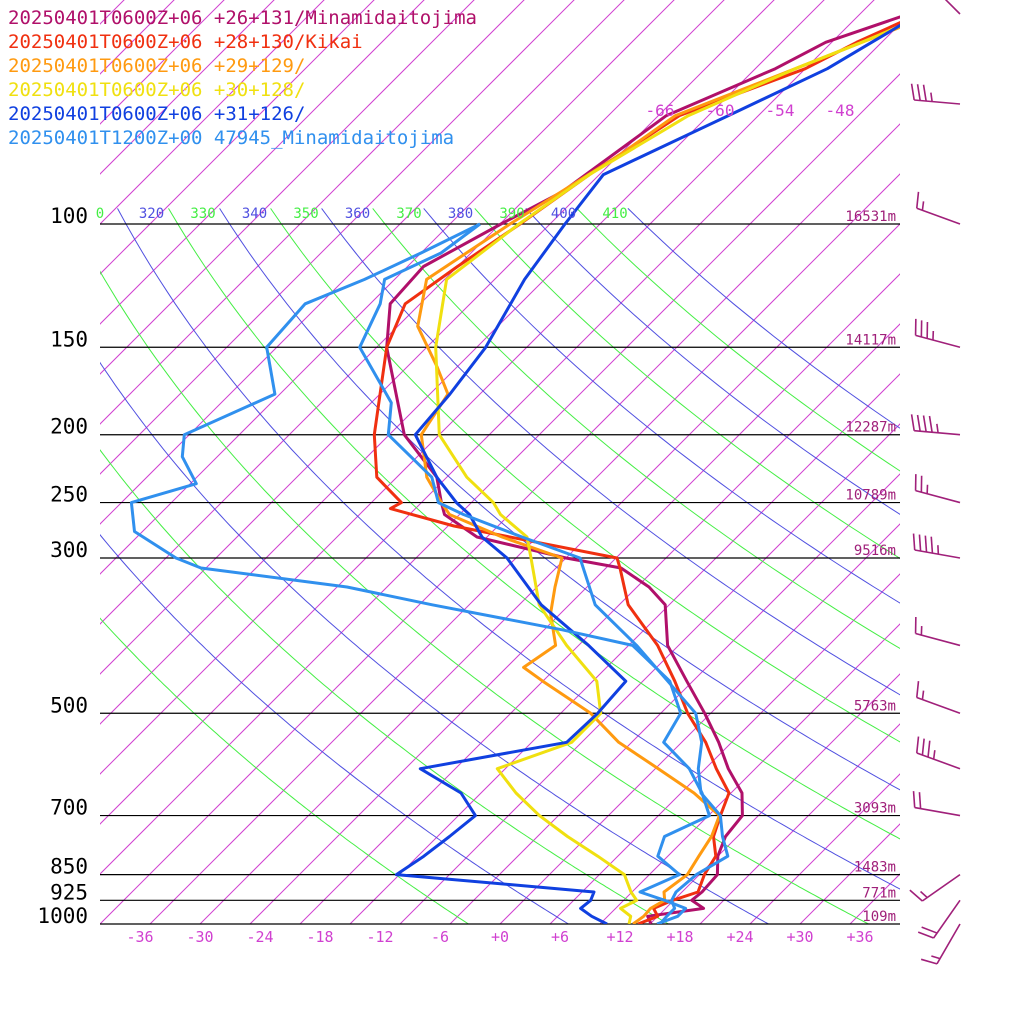  Describe the element at coordinates (139, 937) in the screenshot. I see `temperature-tick-label: -36` at that location.